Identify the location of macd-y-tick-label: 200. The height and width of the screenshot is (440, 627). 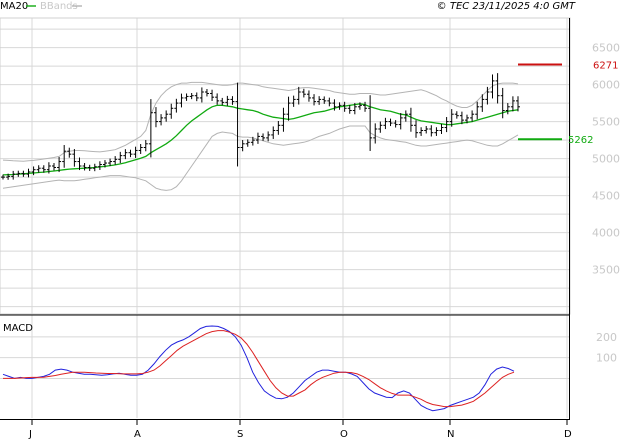
(606, 337).